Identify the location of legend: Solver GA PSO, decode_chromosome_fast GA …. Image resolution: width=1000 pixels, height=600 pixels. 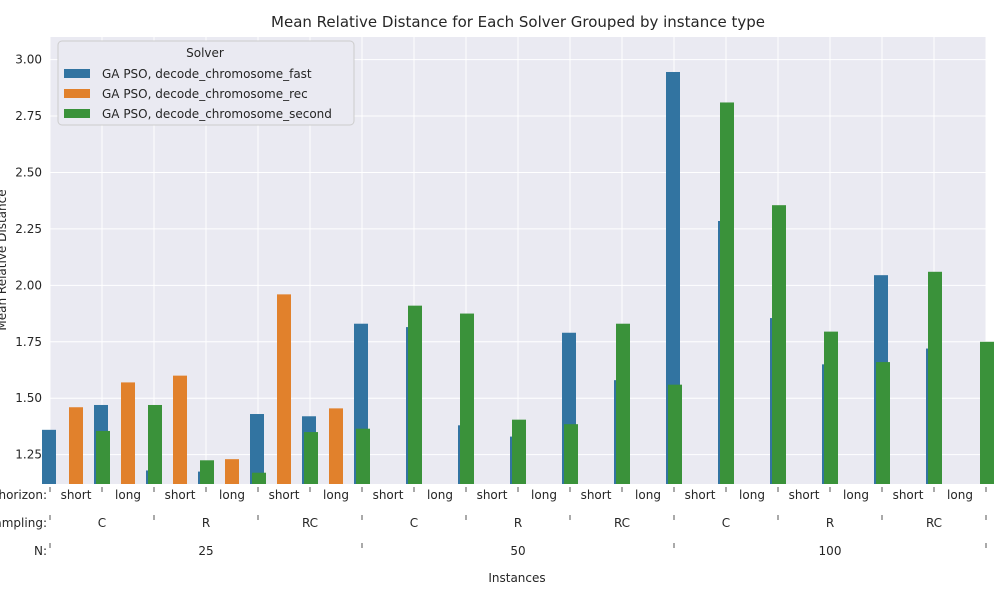
(206, 83).